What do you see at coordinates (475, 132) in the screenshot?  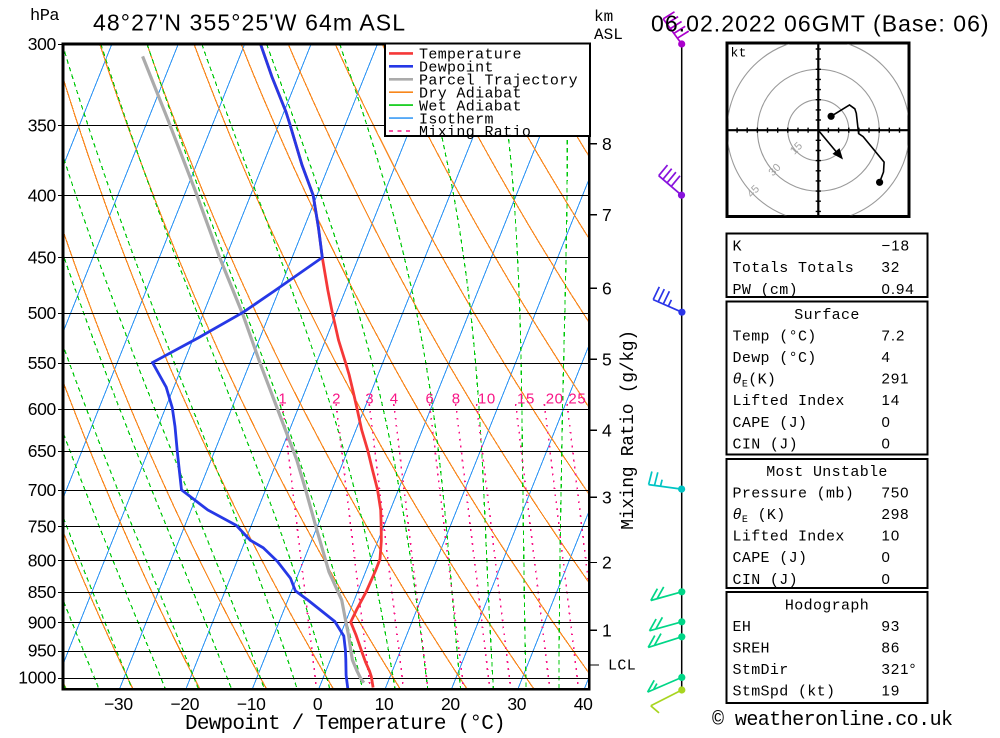 I see `svg-text: Mixing Ratio` at bounding box center [475, 132].